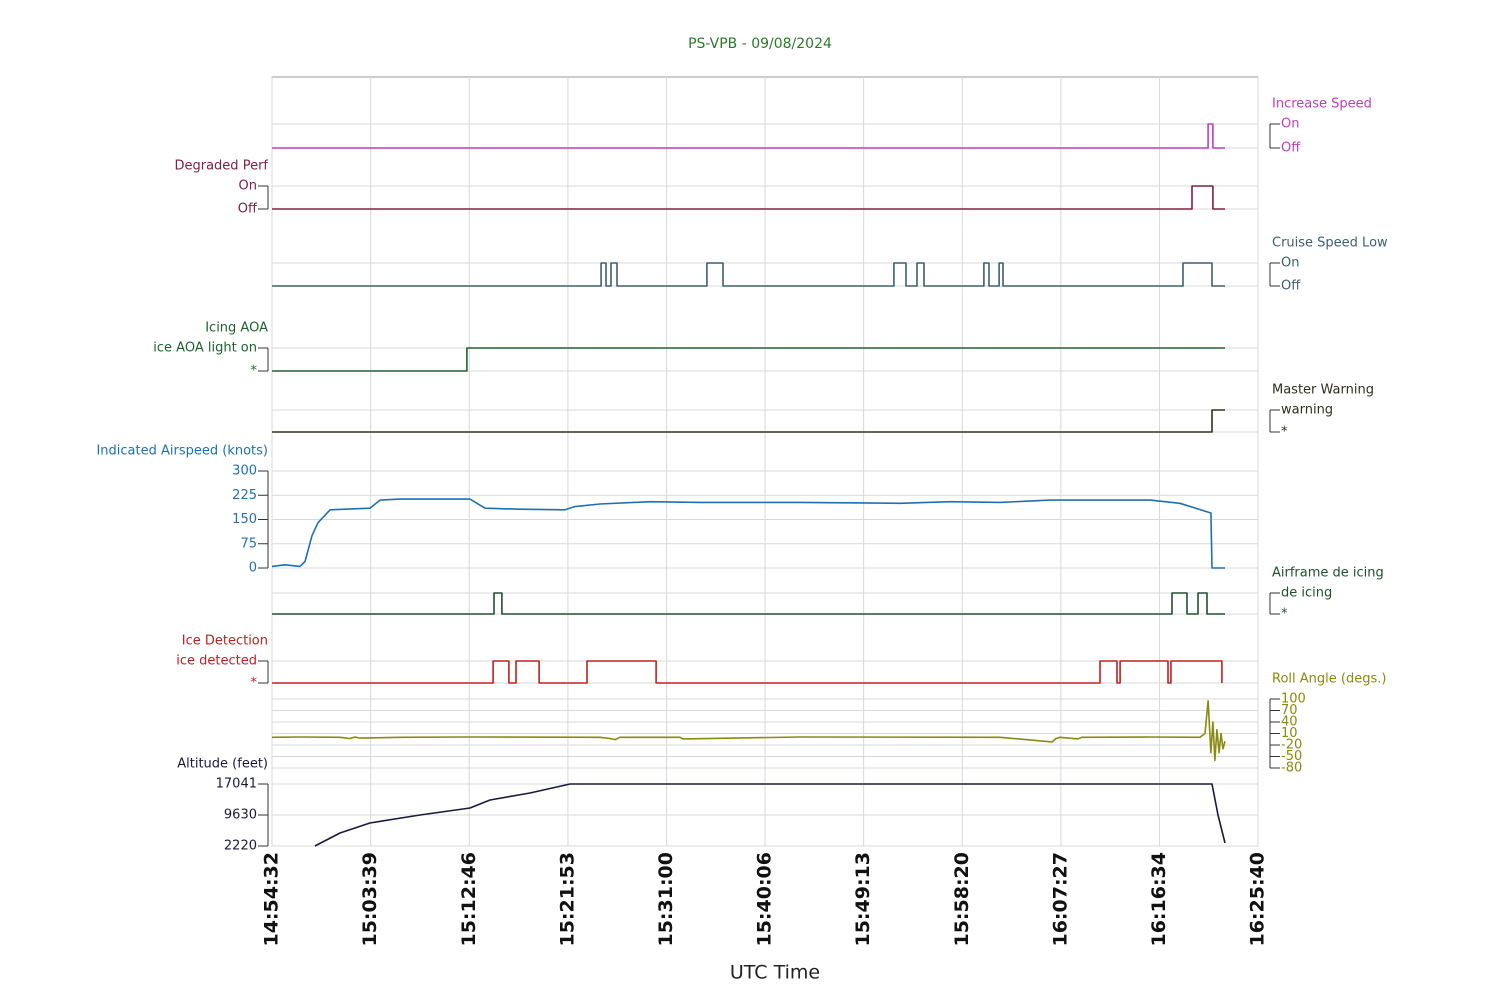 The image size is (1500, 1000). Describe the element at coordinates (775, 973) in the screenshot. I see `x-axis-label: UTC Time` at that location.